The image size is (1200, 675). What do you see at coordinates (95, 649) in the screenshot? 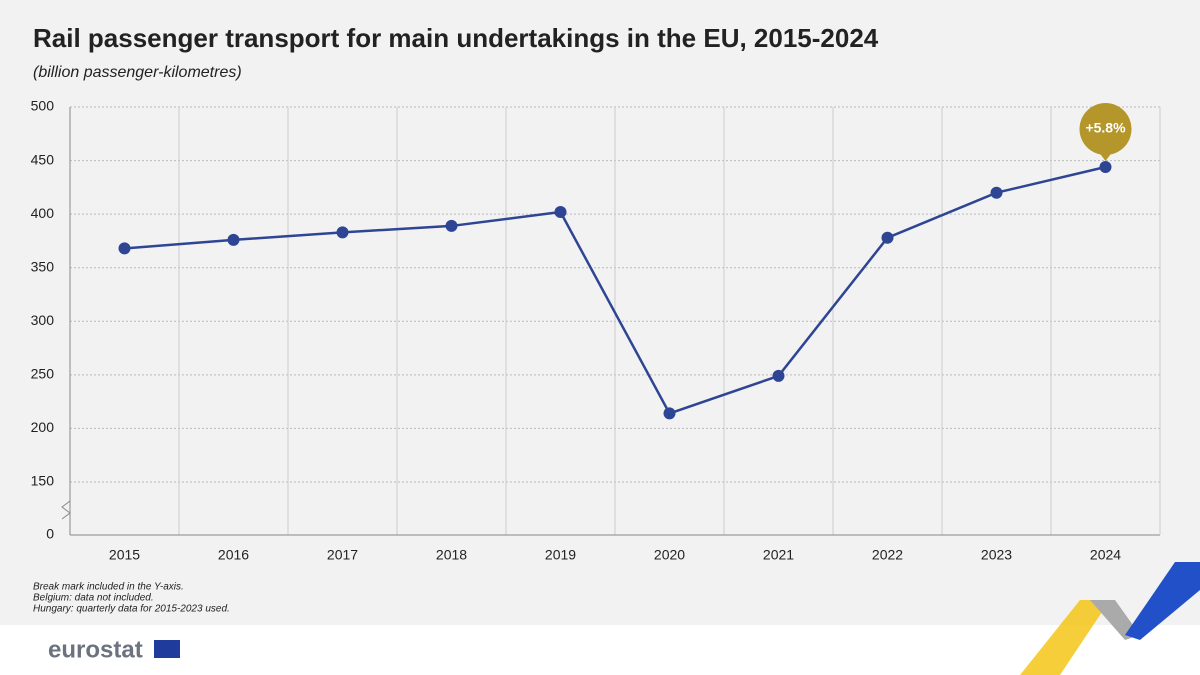
I see `source-logo: eurostat` at bounding box center [95, 649].